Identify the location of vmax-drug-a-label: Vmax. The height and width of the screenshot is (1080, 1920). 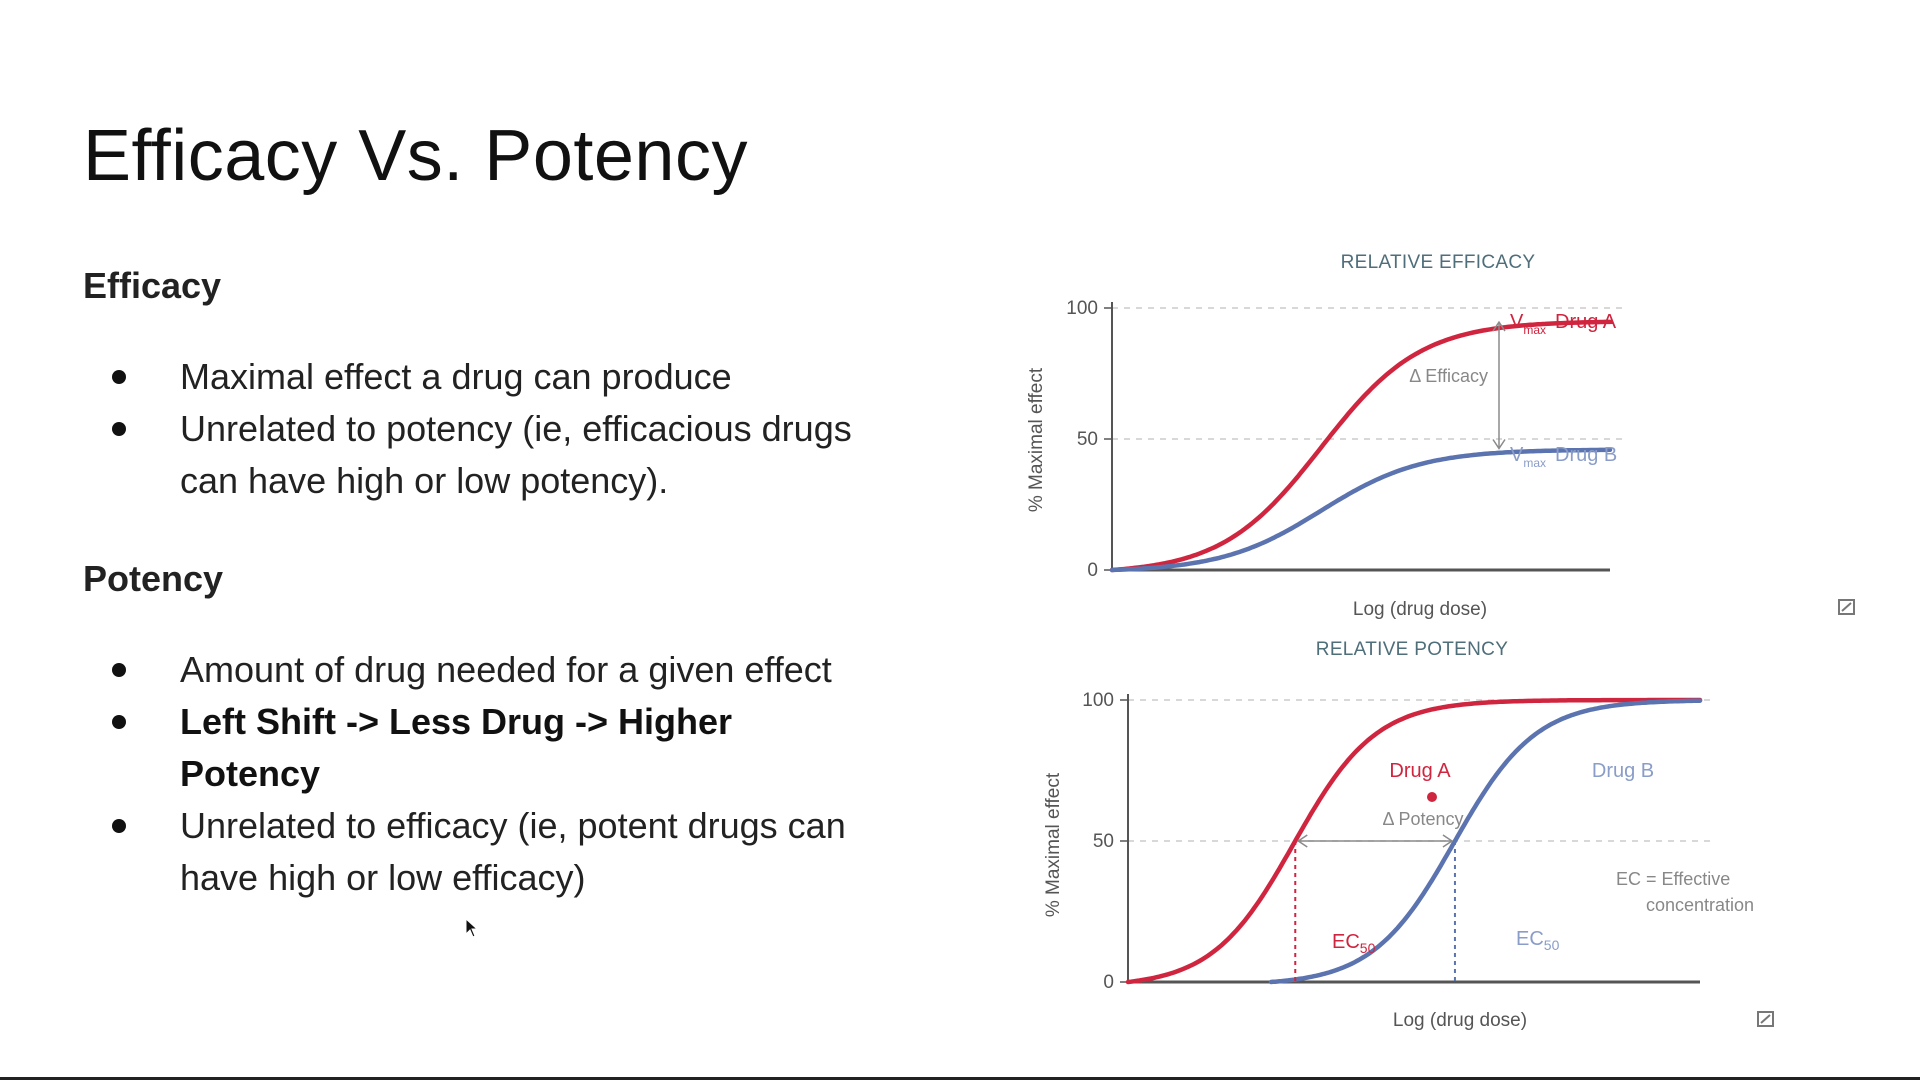
(1528, 324).